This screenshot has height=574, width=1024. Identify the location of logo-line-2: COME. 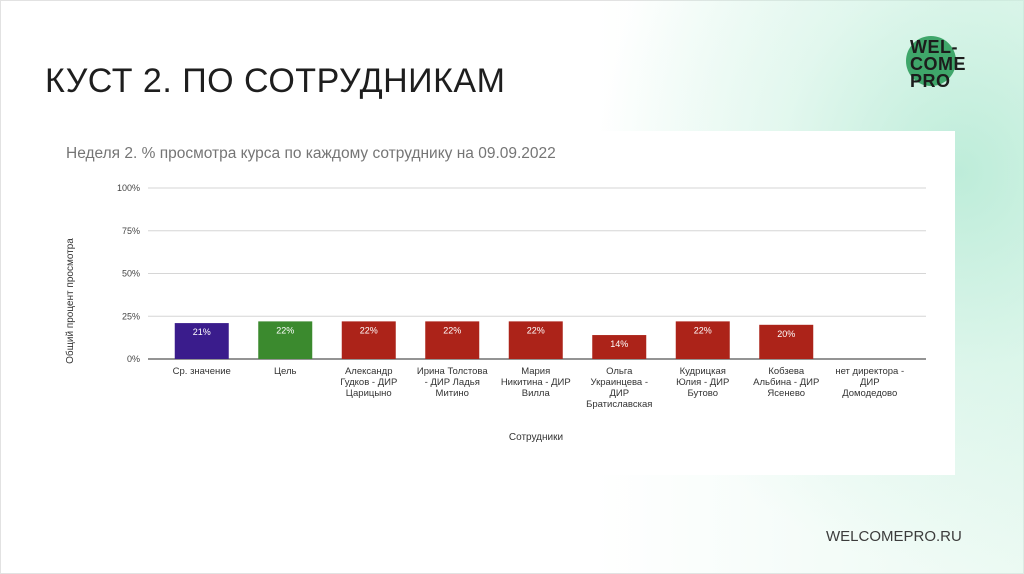
(938, 64).